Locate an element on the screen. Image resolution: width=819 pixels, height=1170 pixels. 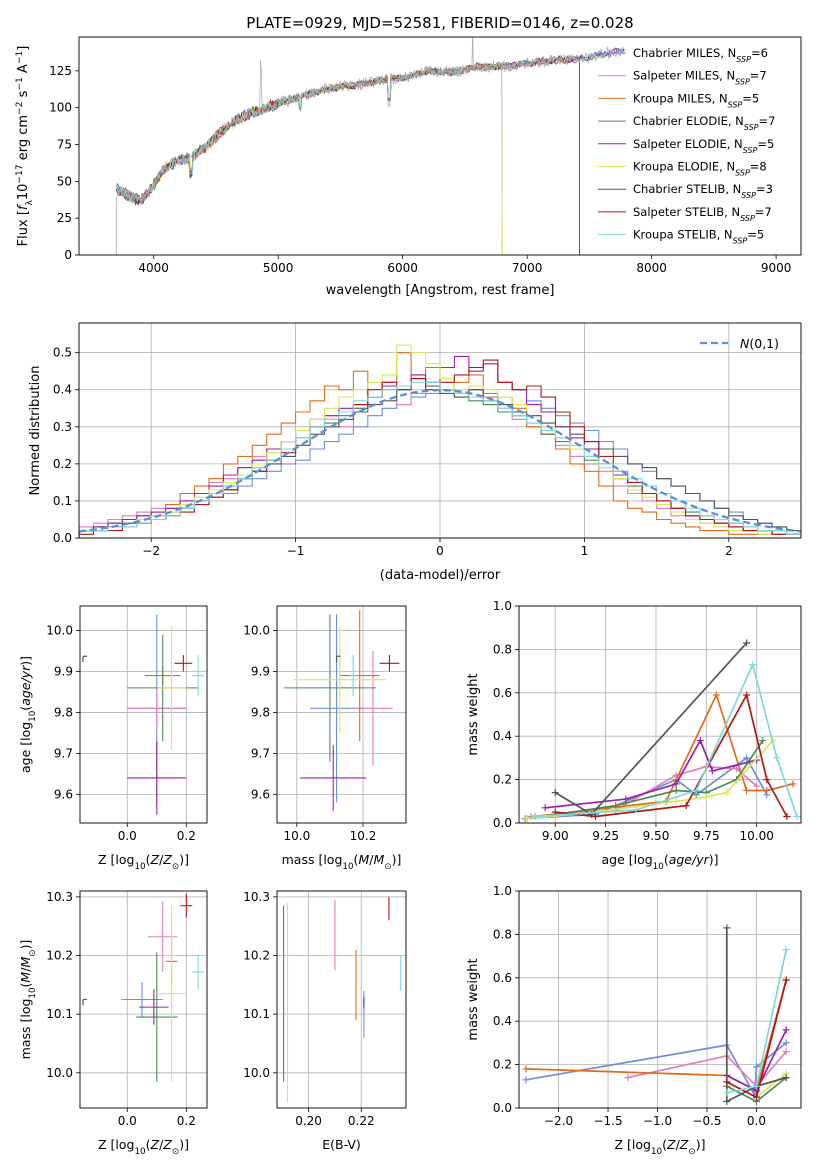
spectrum-plot-area is located at coordinates (370, 146).